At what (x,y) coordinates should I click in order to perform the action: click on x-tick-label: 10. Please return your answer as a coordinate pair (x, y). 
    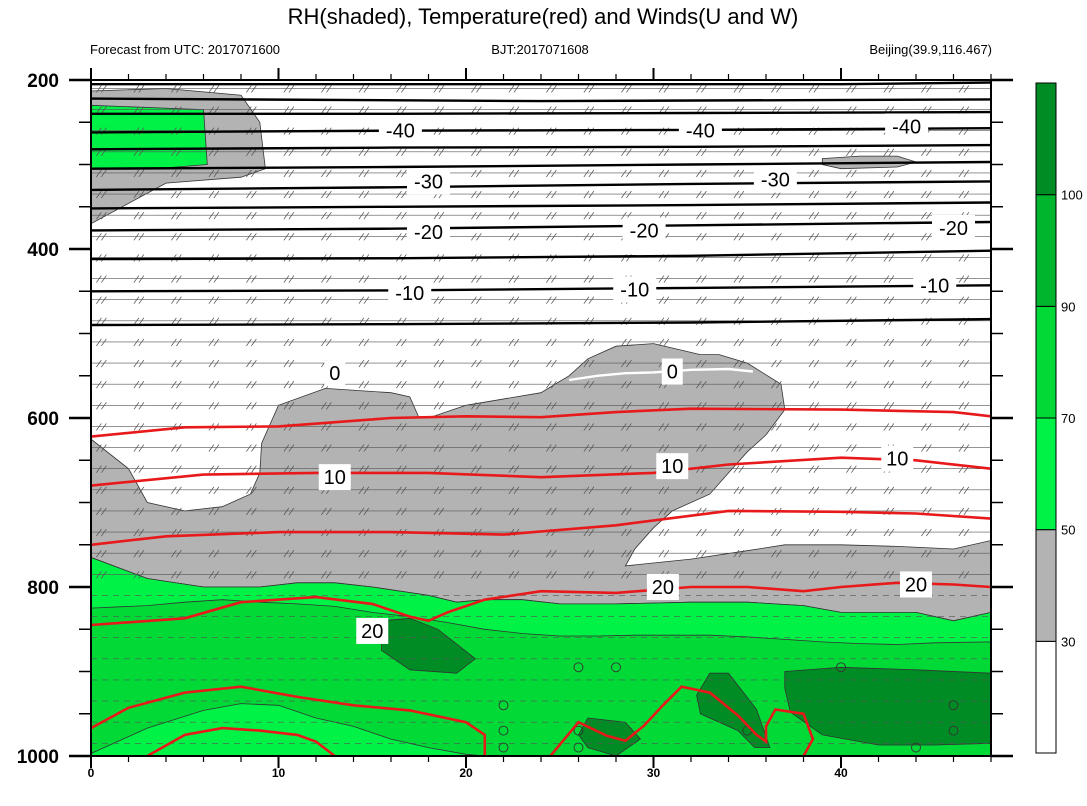
    Looking at the image, I should click on (279, 773).